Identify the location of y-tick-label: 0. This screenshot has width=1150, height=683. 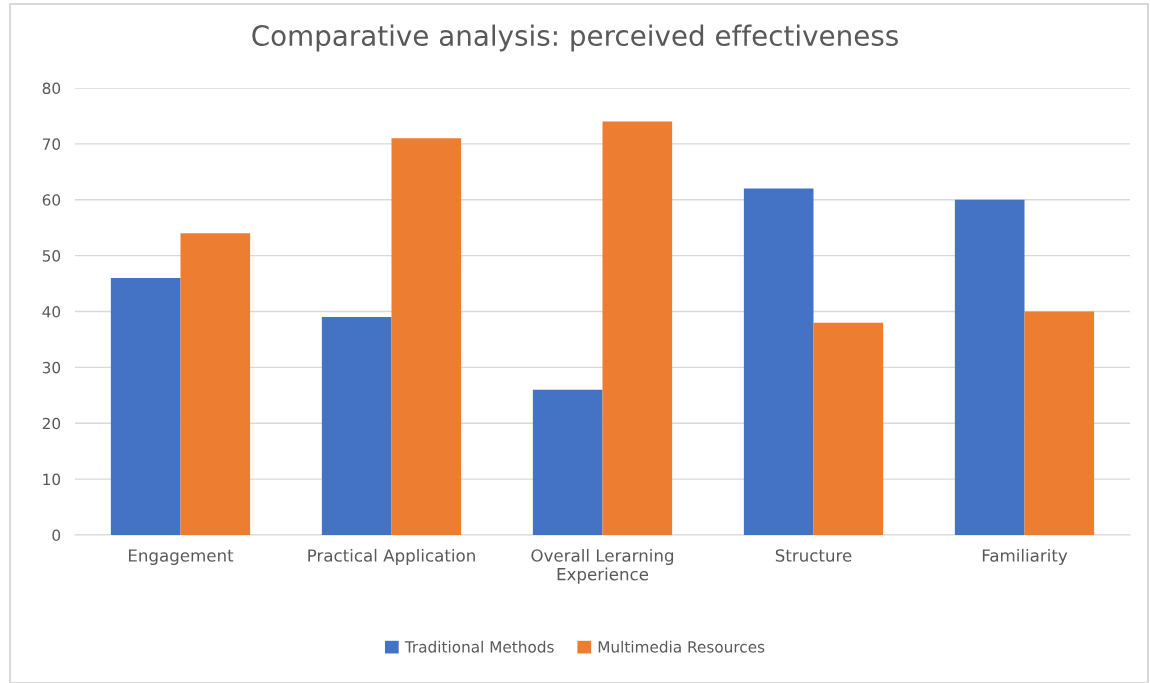
(56, 535).